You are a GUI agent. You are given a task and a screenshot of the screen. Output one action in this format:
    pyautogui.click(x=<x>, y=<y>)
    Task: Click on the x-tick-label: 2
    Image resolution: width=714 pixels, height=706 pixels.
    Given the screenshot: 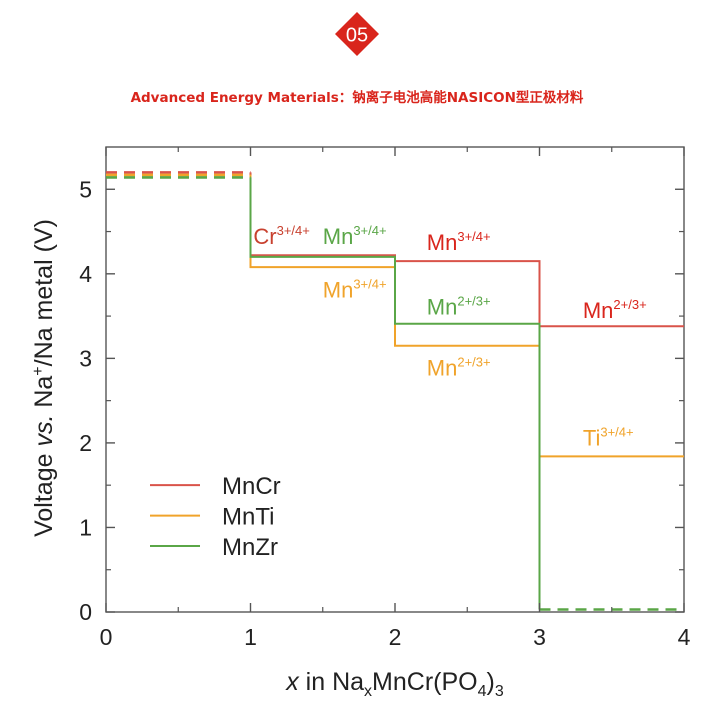 What is the action you would take?
    pyautogui.click(x=395, y=637)
    